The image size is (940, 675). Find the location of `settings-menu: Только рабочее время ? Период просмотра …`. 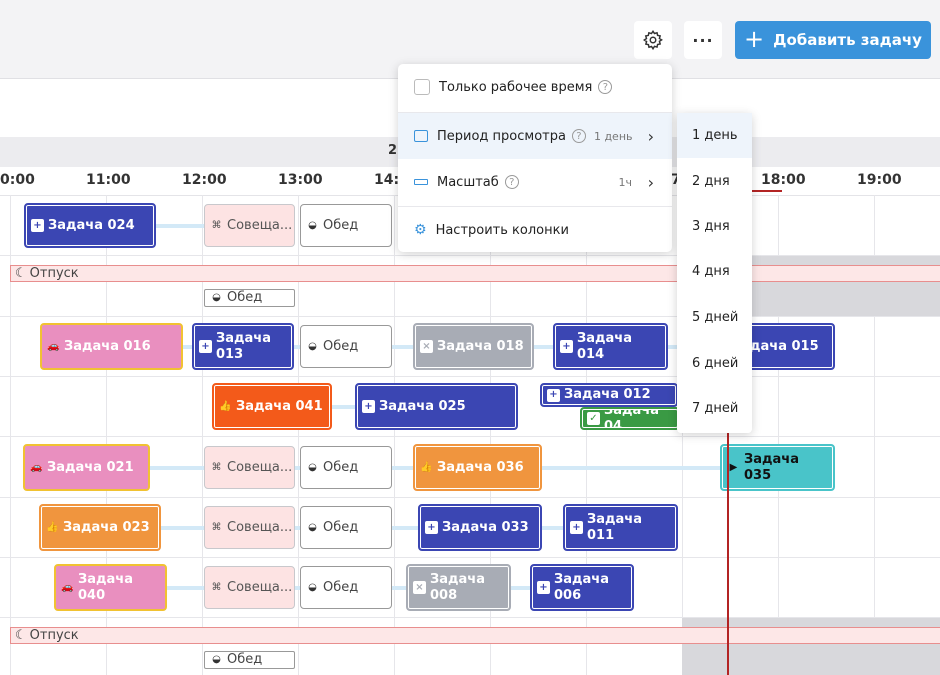

settings-menu: Только рабочее время ? Период просмотра … is located at coordinates (535, 158).